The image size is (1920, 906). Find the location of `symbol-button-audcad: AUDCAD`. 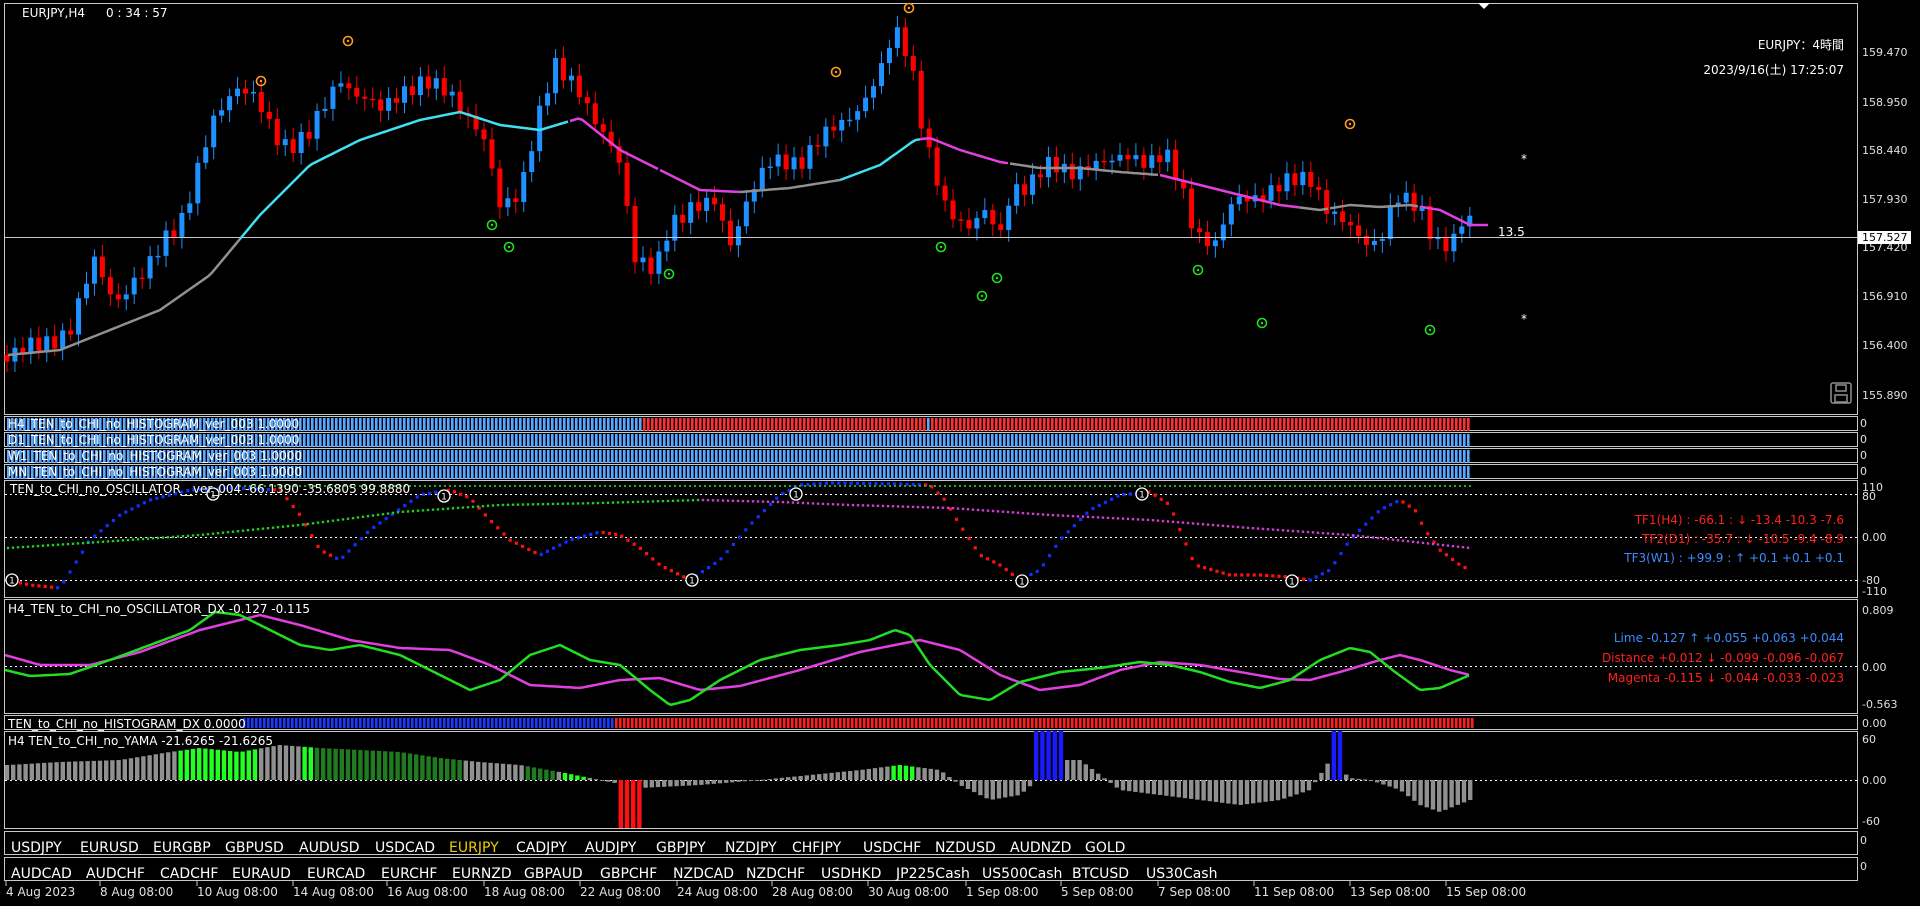

symbol-button-audcad: AUDCAD is located at coordinates (41, 874).